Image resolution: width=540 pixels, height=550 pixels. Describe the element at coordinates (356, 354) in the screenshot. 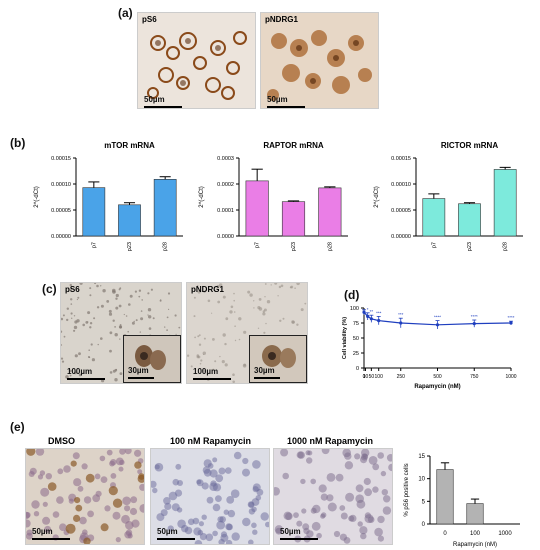

I see `y-tick-label: 25` at that location.